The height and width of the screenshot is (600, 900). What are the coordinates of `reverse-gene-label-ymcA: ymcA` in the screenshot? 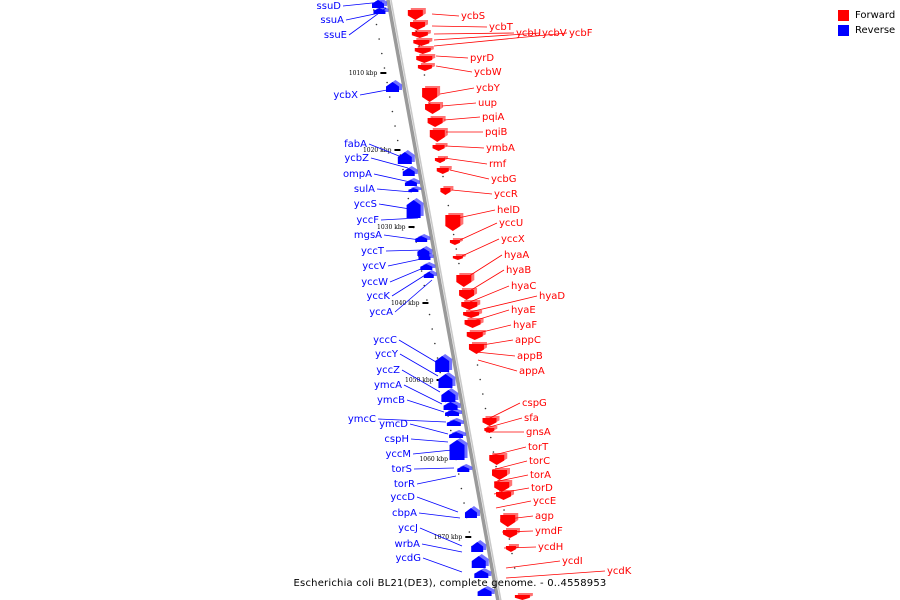 It's located at (388, 385).